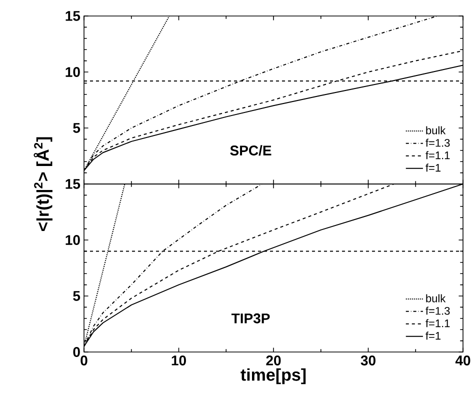 The width and height of the screenshot is (474, 402). What do you see at coordinates (368, 361) in the screenshot?
I see `x-tick-label: 30` at bounding box center [368, 361].